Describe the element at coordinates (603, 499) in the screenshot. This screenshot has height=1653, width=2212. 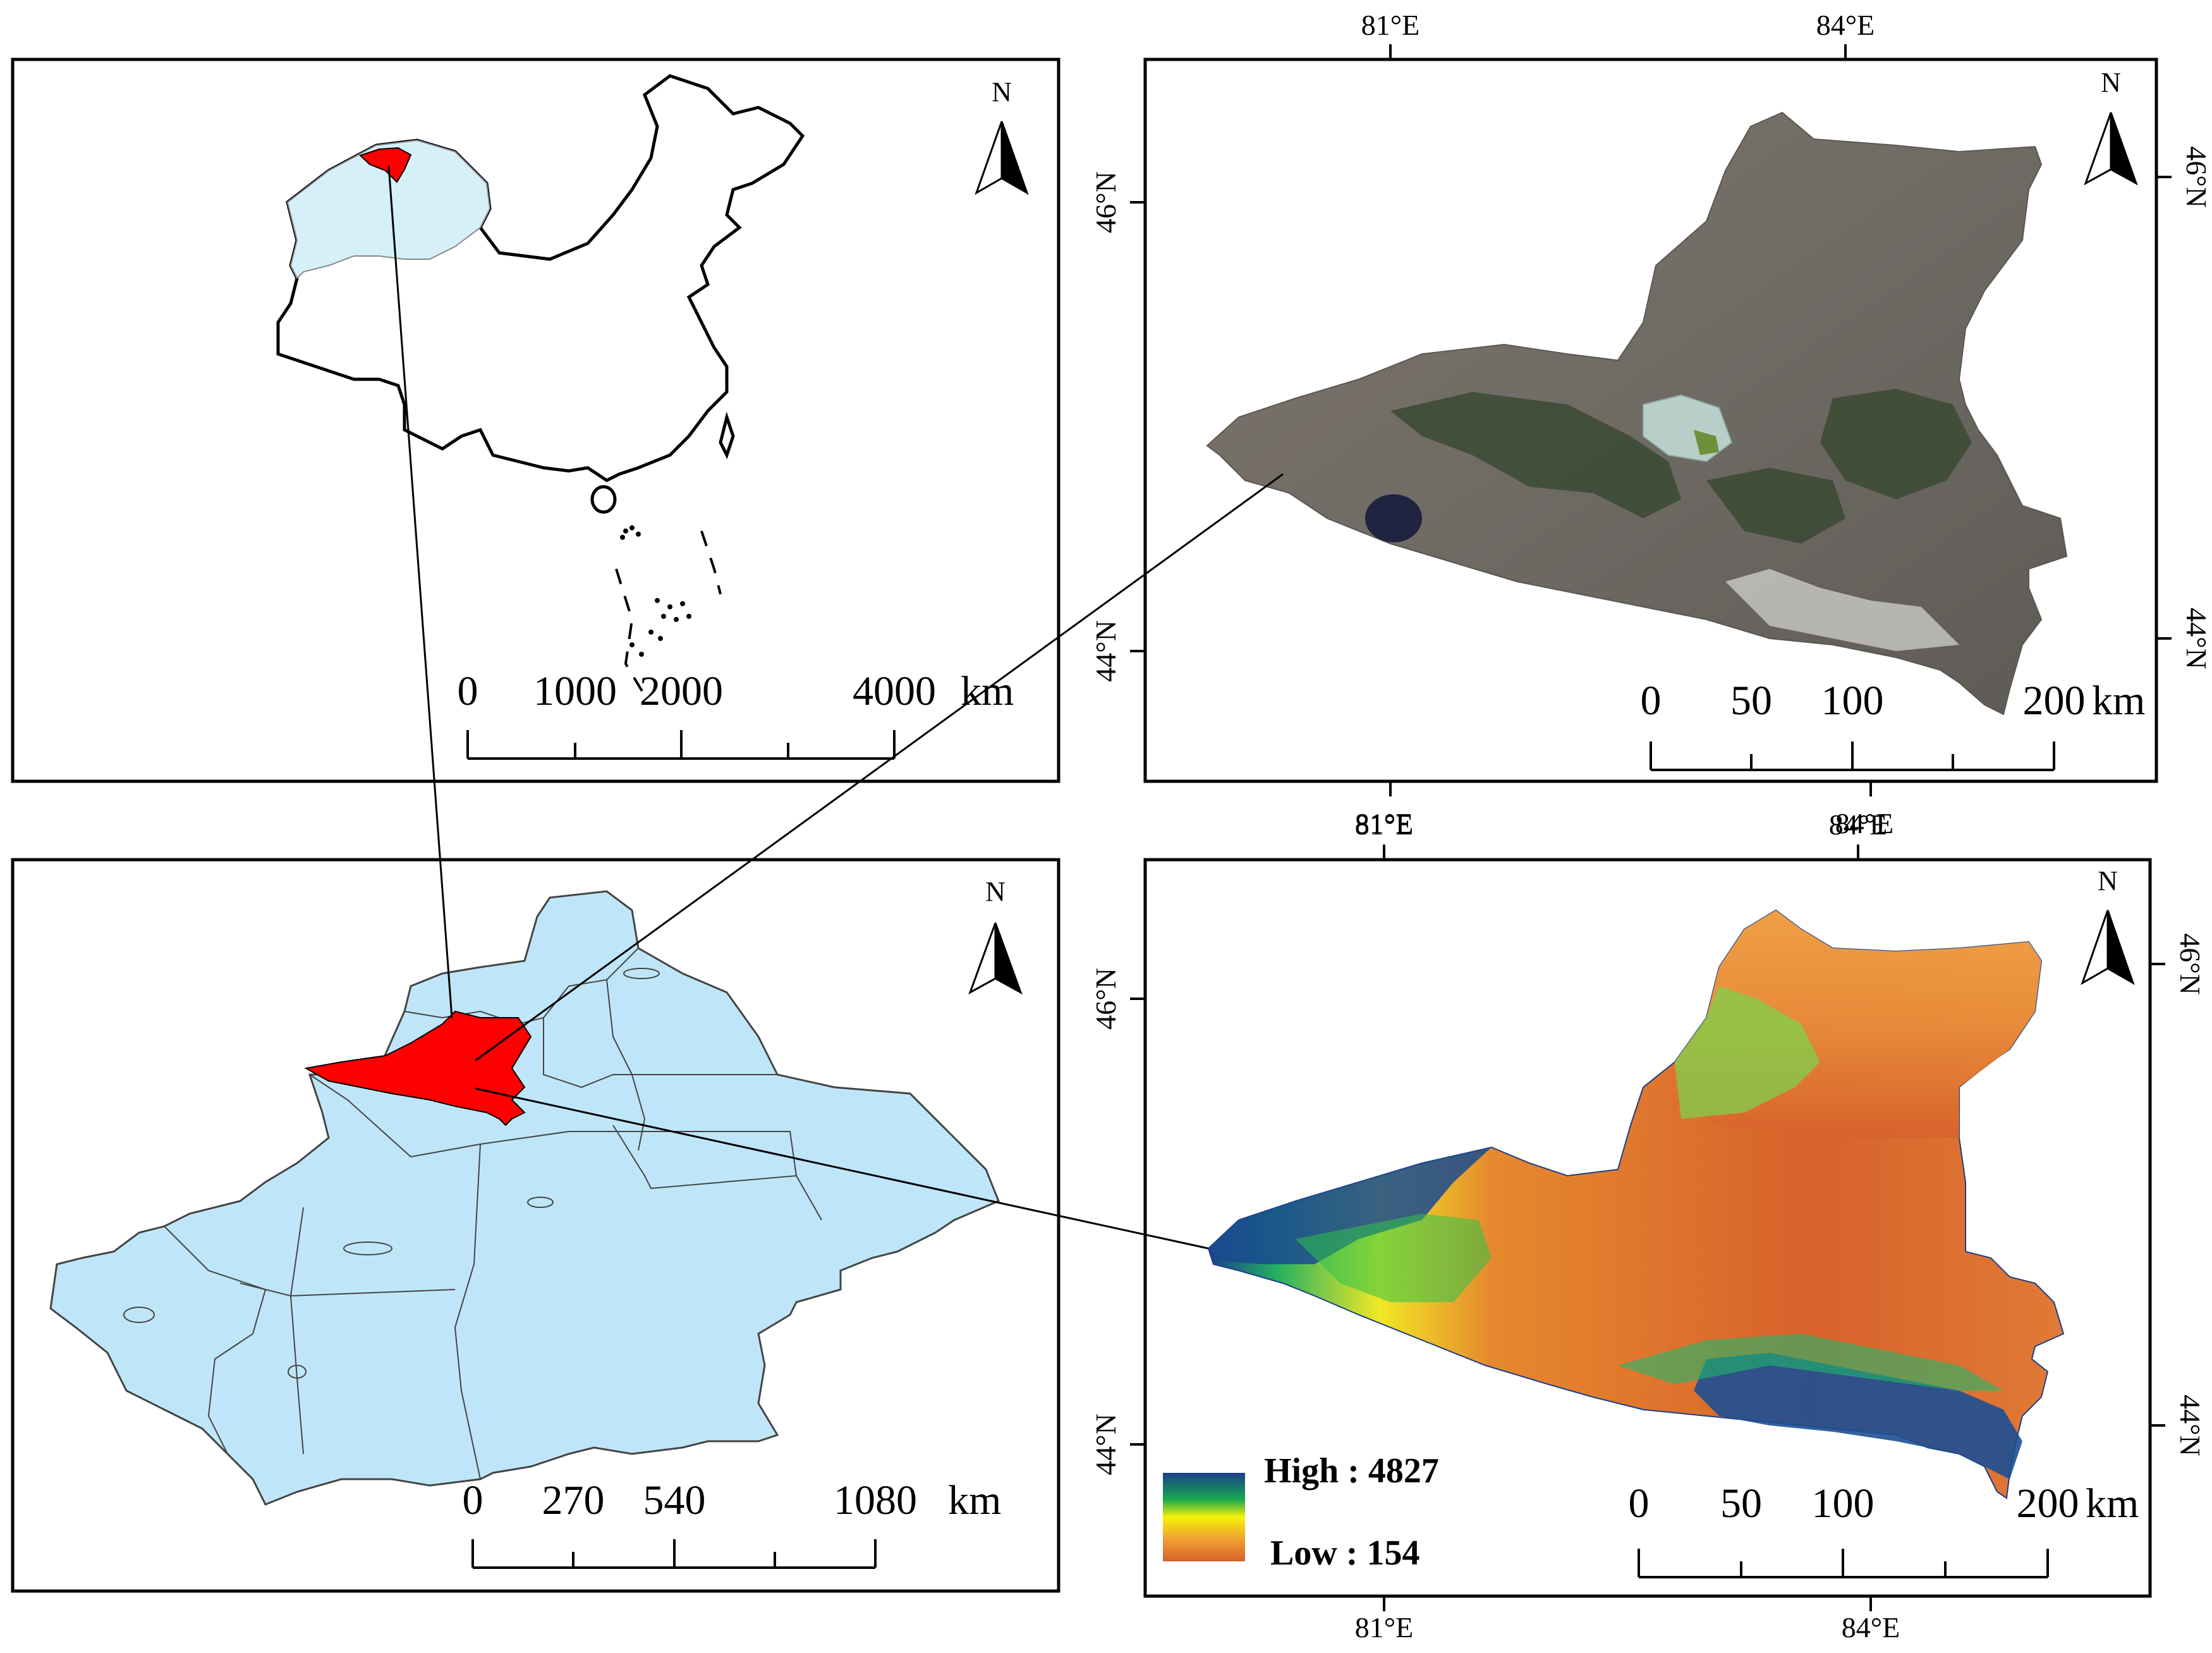
I see `hainan-island` at that location.